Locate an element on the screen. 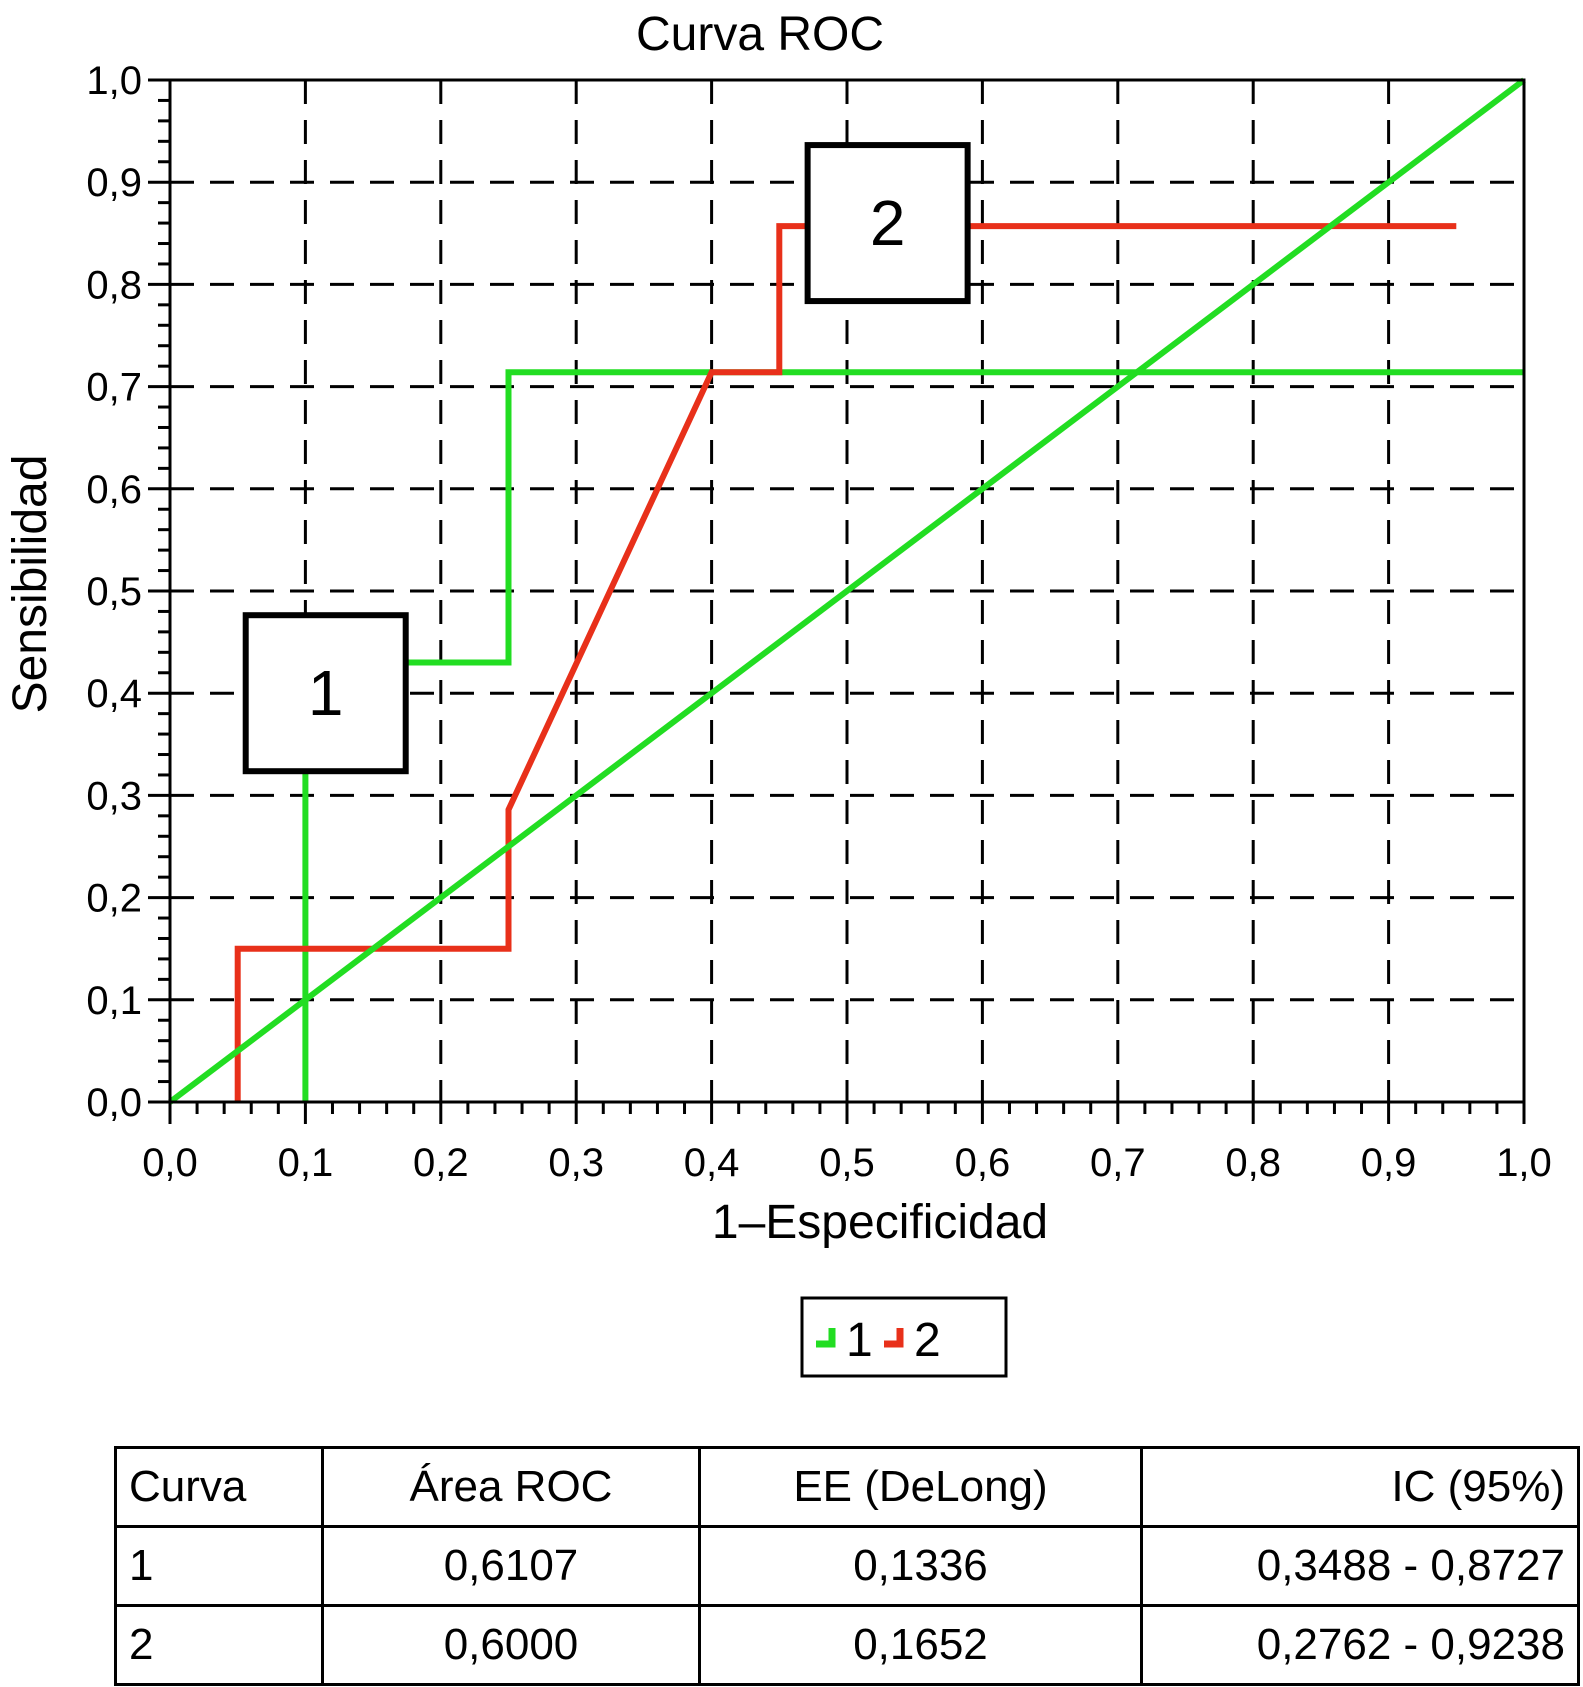 The image size is (1583, 1687). y-tick-label: 0,0 is located at coordinates (114, 1103).